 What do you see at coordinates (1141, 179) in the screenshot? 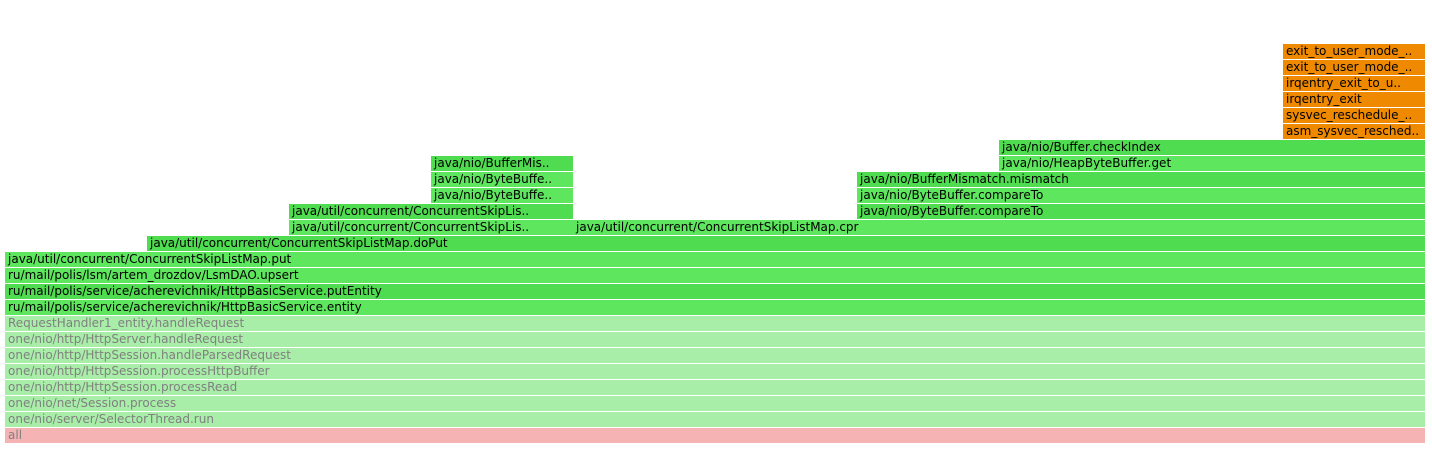
I see `flame-frame: java/nio/BufferMismatch.mismatch` at bounding box center [1141, 179].